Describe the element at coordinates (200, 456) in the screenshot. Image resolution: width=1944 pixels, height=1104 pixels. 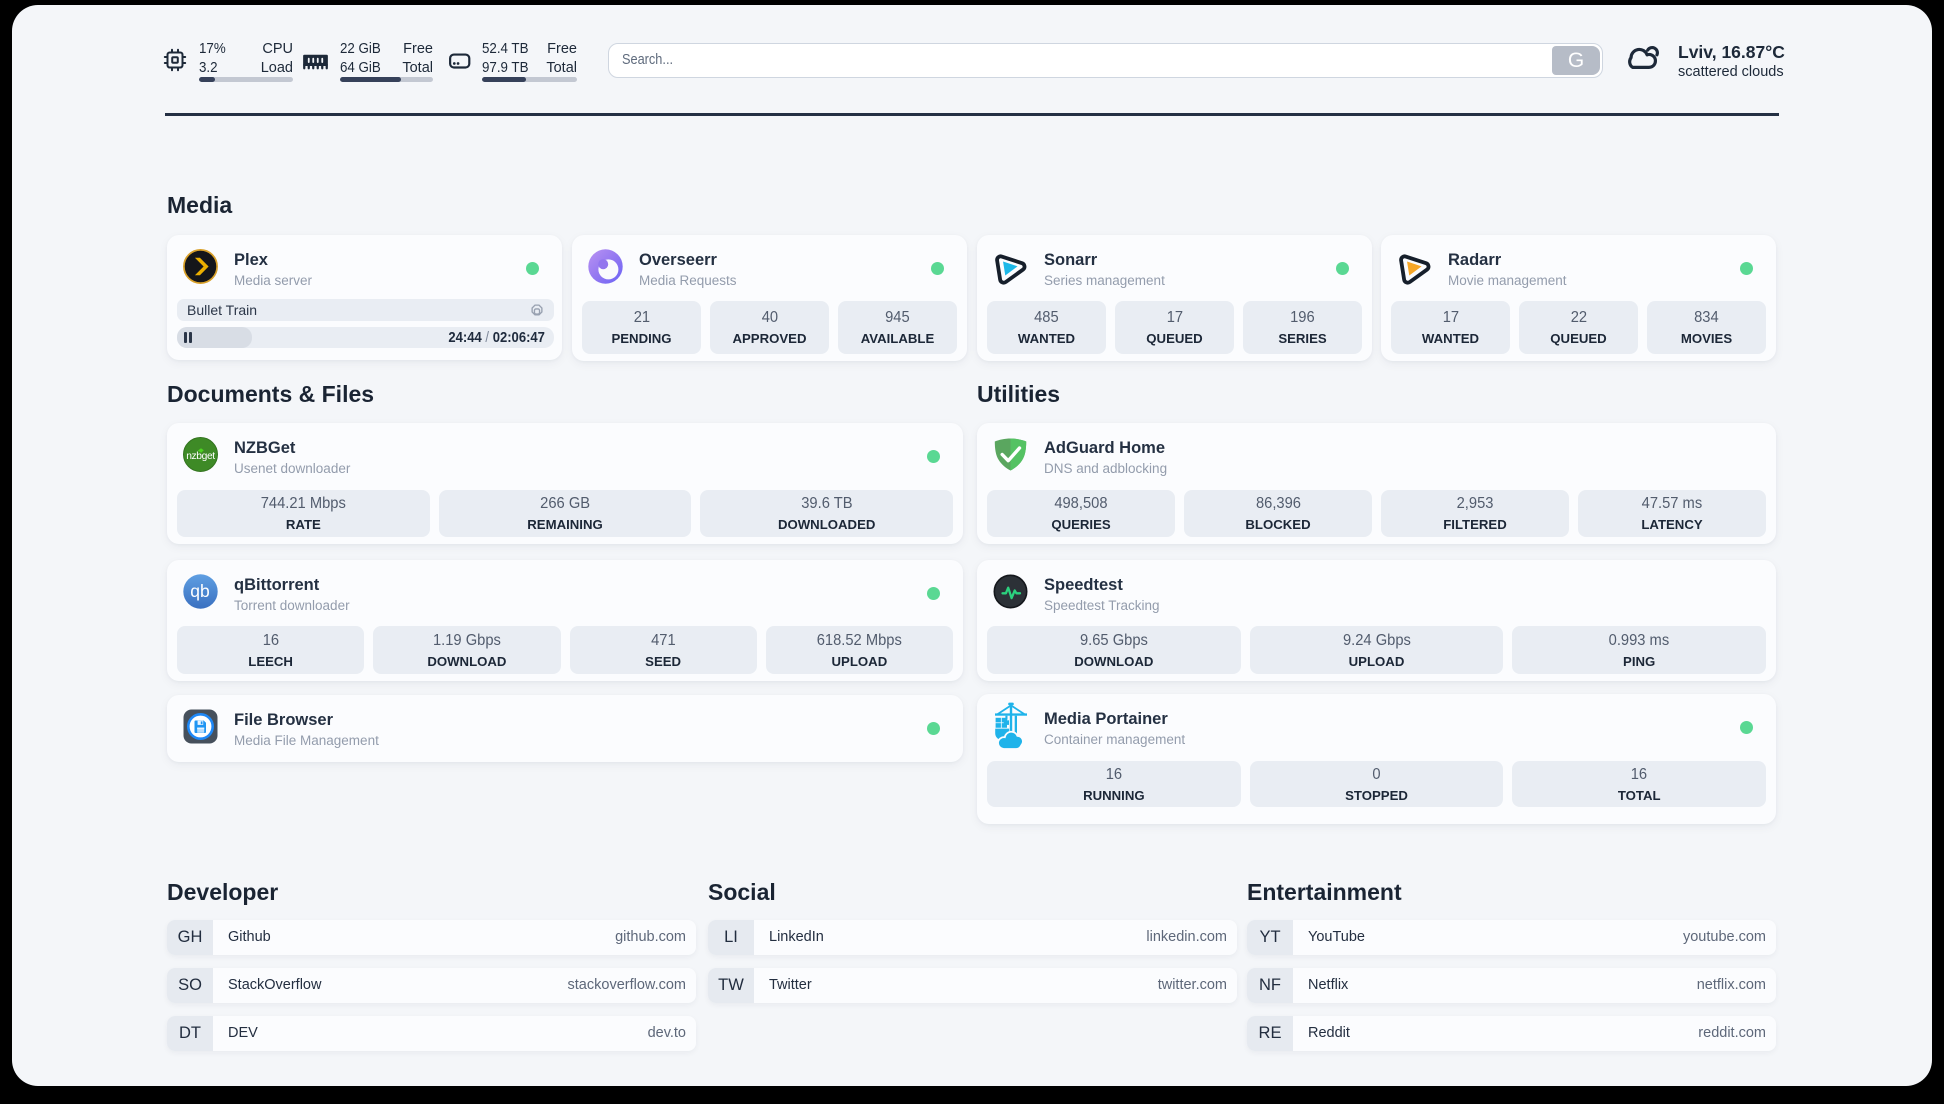
I see `svg-text: nzbget` at that location.